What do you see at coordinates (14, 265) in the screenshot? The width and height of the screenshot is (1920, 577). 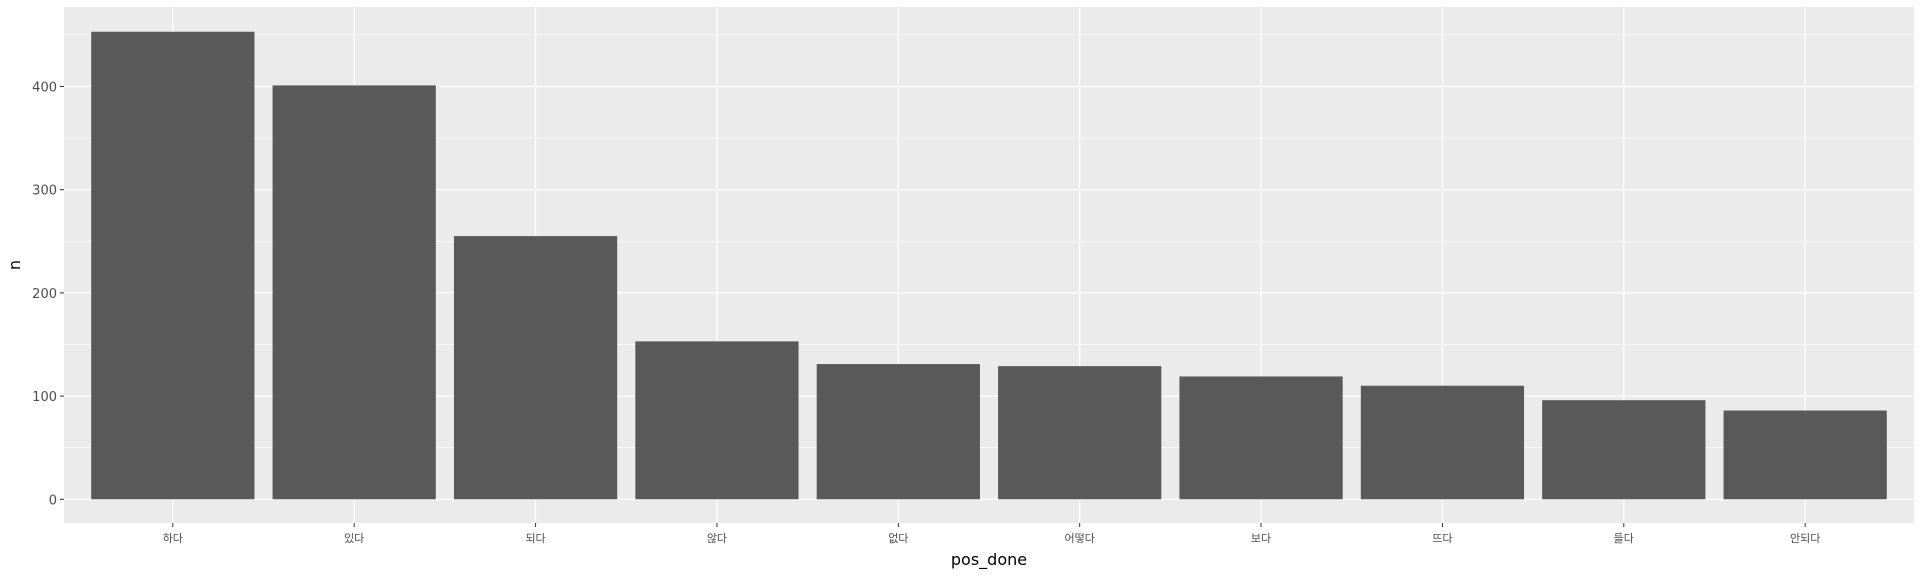 I see `y-axis-title: n` at bounding box center [14, 265].